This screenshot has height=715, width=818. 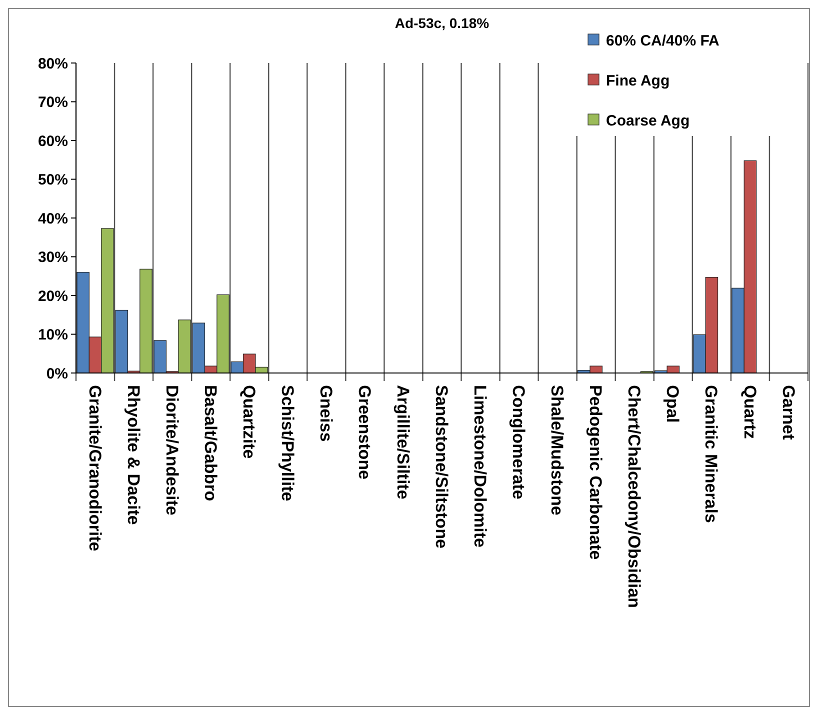 I want to click on legend-label: Coarse Agg, so click(x=648, y=121).